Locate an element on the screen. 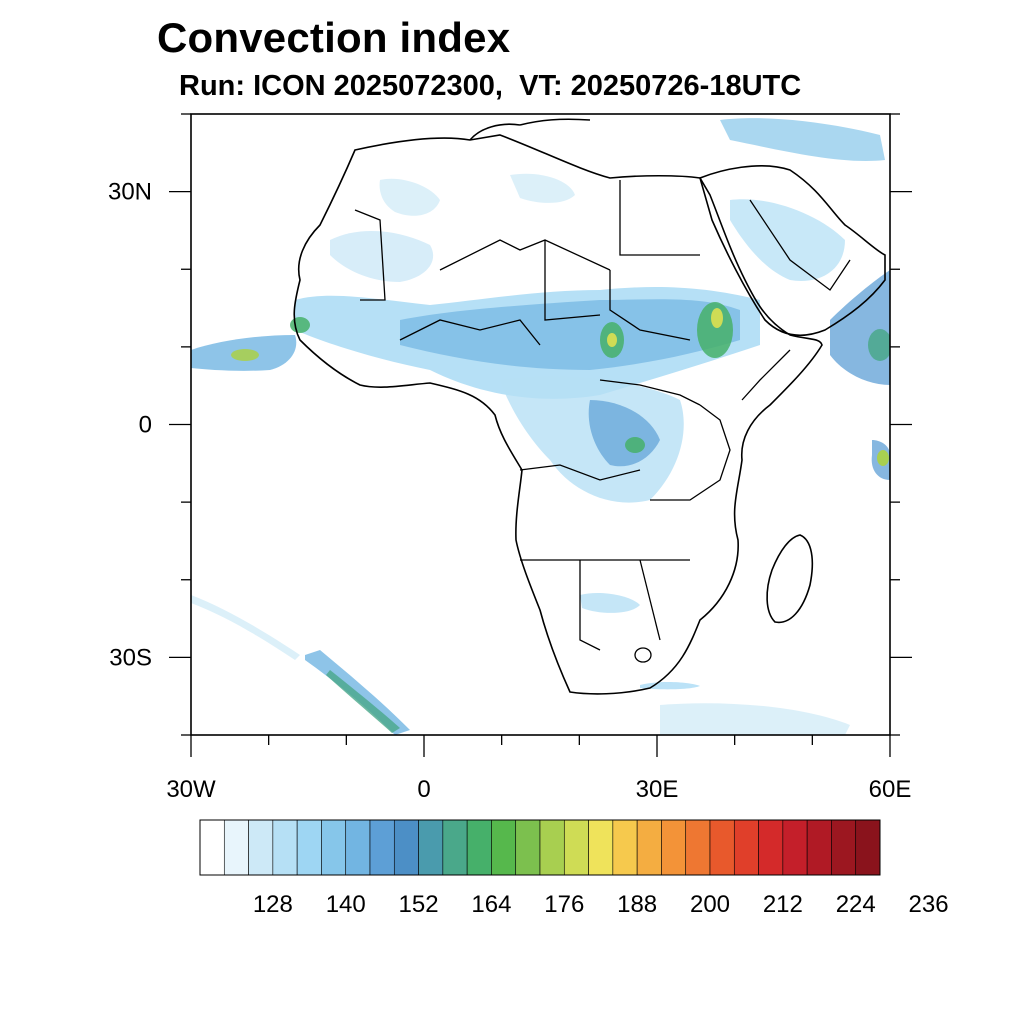 Image resolution: width=1024 pixels, height=1024 pixels. chart-title: Convection index is located at coordinates (334, 37).